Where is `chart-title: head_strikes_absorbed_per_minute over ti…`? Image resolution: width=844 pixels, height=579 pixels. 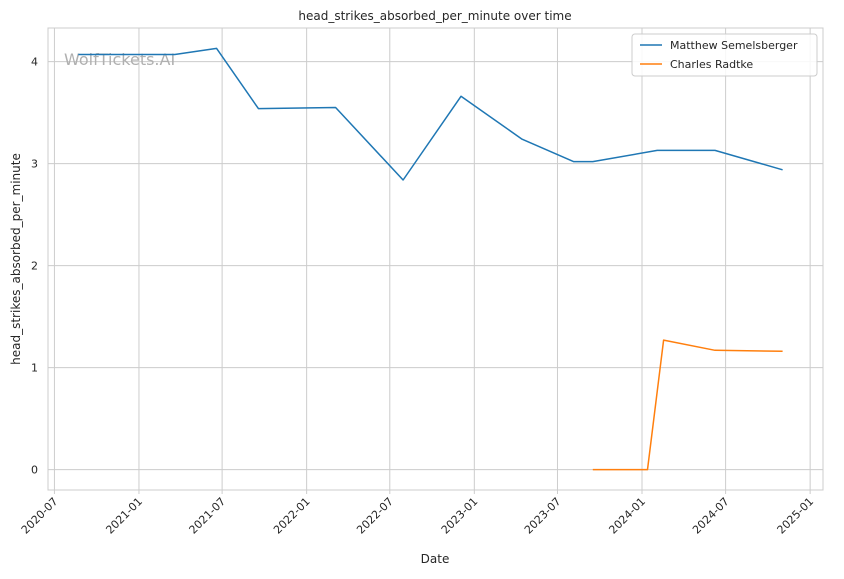
chart-title: head_strikes_absorbed_per_minute over ti… is located at coordinates (434, 16).